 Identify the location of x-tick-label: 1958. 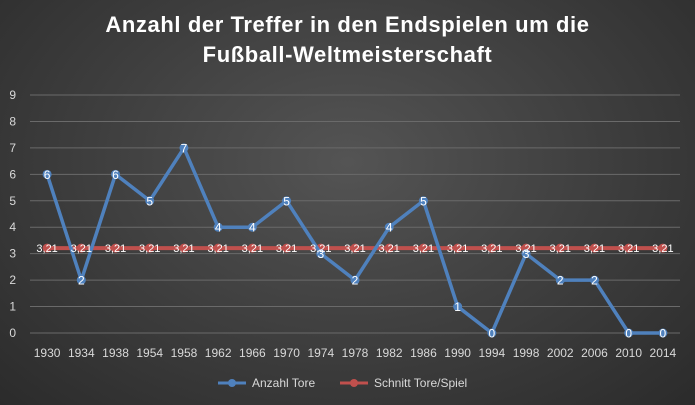
(184, 353).